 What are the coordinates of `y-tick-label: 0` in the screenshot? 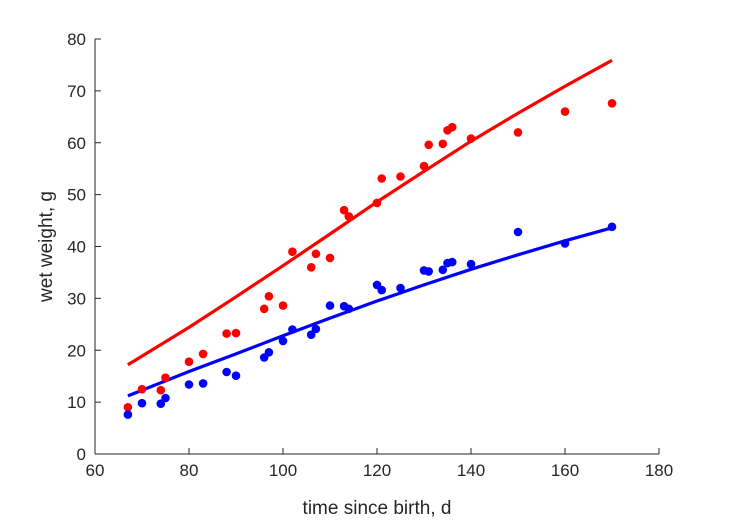 It's located at (81, 454).